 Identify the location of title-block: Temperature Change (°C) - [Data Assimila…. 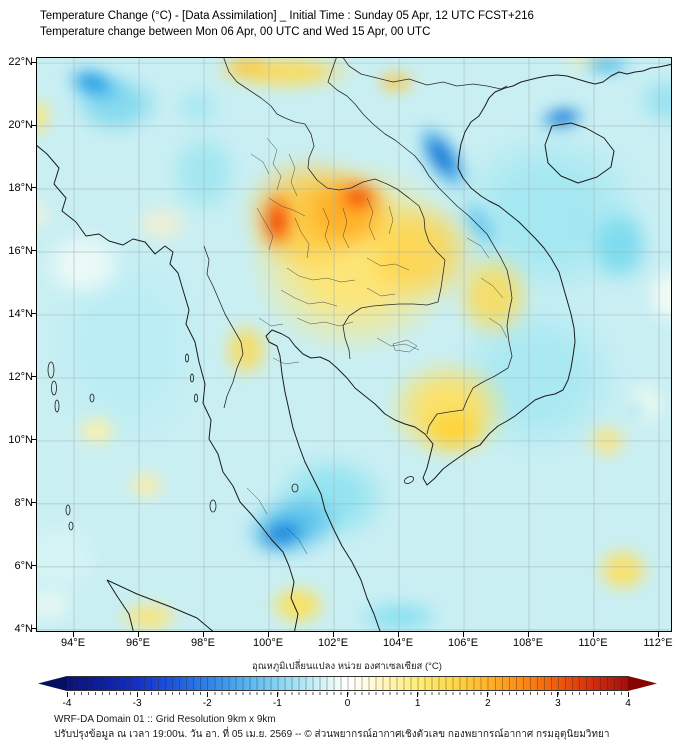
(287, 24).